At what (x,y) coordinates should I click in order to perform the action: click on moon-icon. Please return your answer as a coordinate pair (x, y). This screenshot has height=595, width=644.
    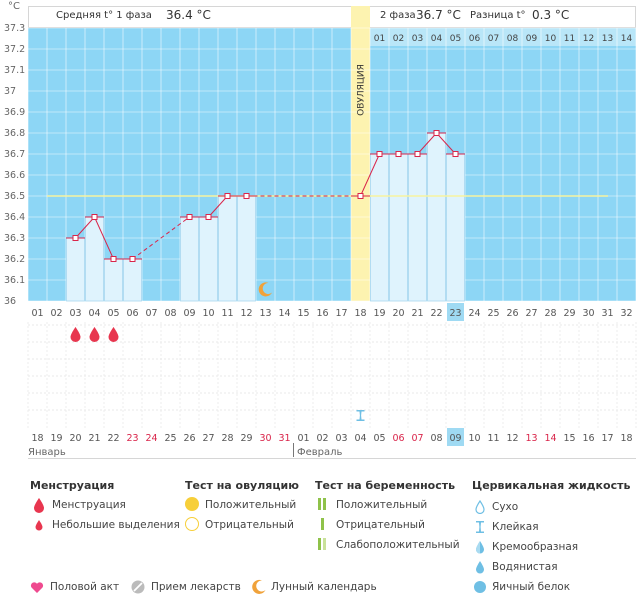
    Looking at the image, I should click on (259, 586).